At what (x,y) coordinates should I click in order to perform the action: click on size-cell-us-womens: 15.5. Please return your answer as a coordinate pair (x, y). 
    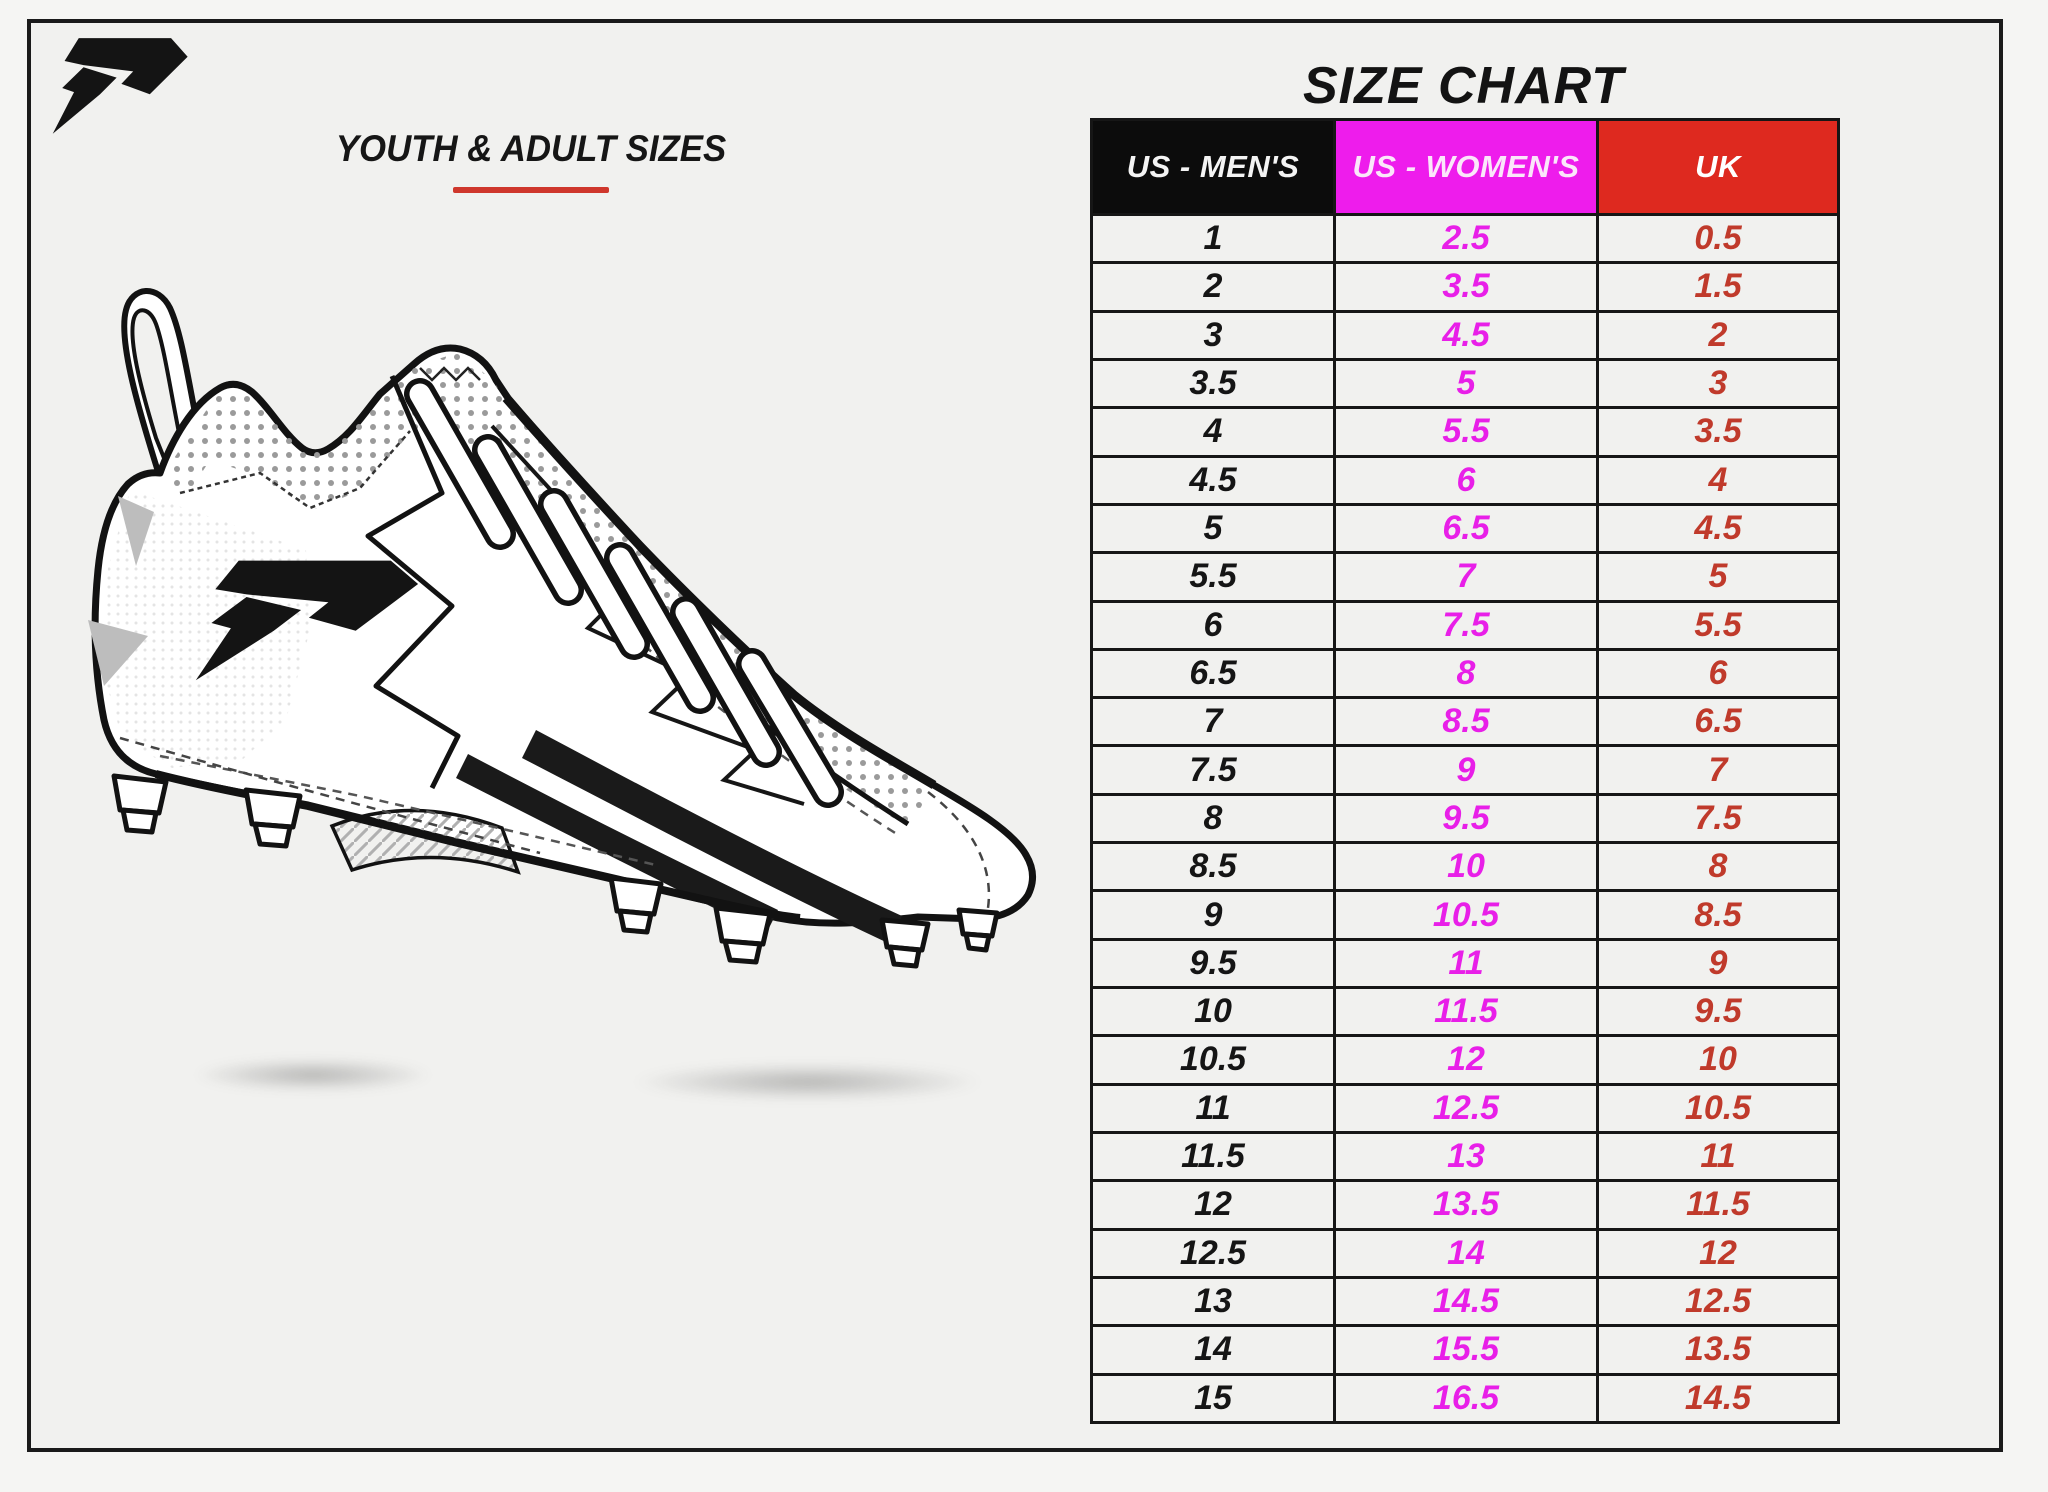
    Looking at the image, I should click on (1466, 1350).